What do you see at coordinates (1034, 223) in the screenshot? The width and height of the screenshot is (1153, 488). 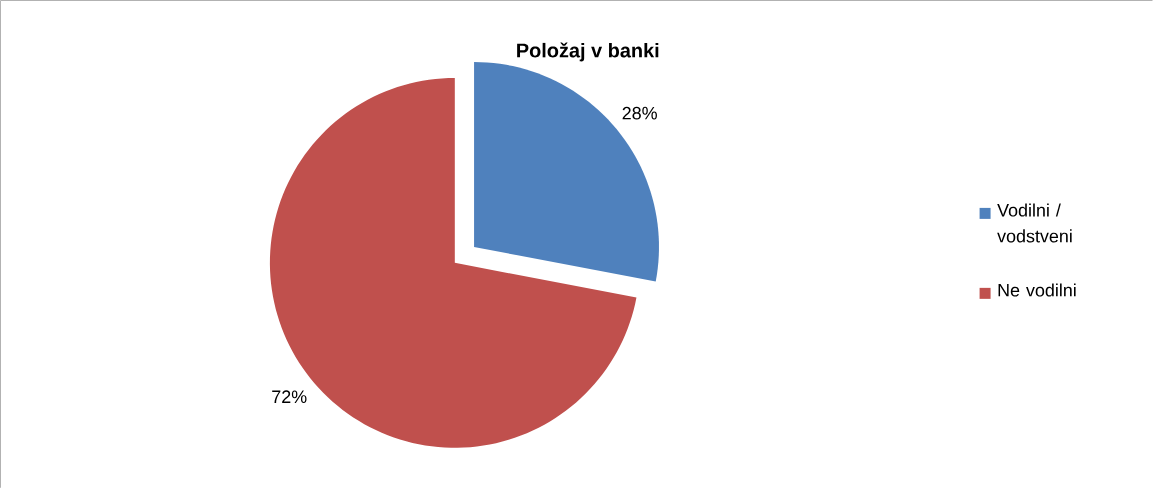 I see `legend-label: Vodilni / vodstveni` at bounding box center [1034, 223].